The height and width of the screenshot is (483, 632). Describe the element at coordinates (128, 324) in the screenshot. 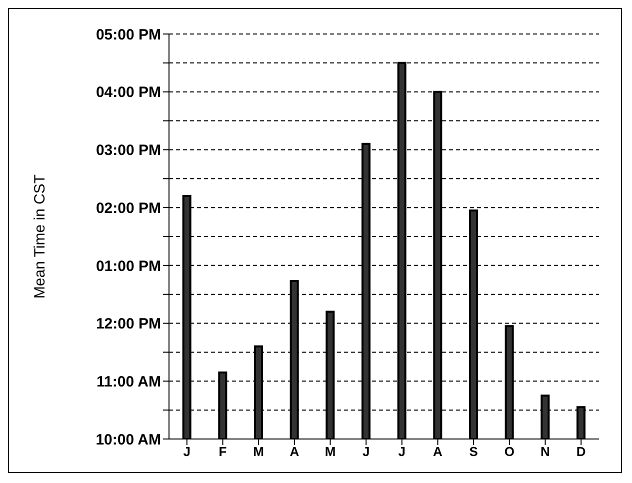

I see `y-tick-label: 12:00 PM` at that location.